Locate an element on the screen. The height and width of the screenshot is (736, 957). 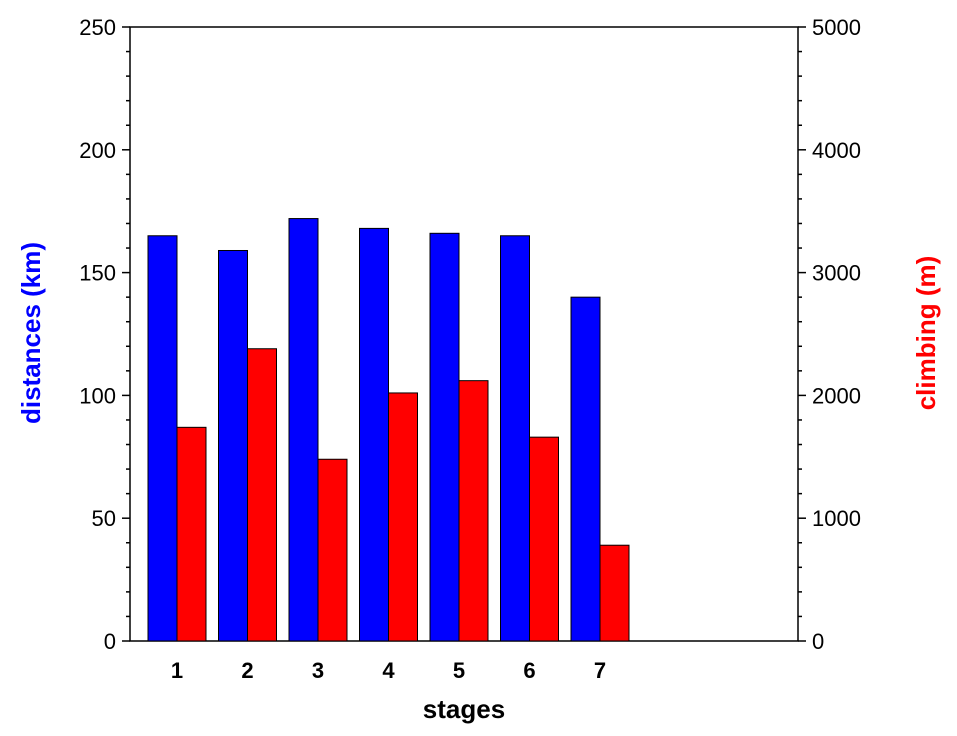
right-tick-label: 0 is located at coordinates (818, 641).